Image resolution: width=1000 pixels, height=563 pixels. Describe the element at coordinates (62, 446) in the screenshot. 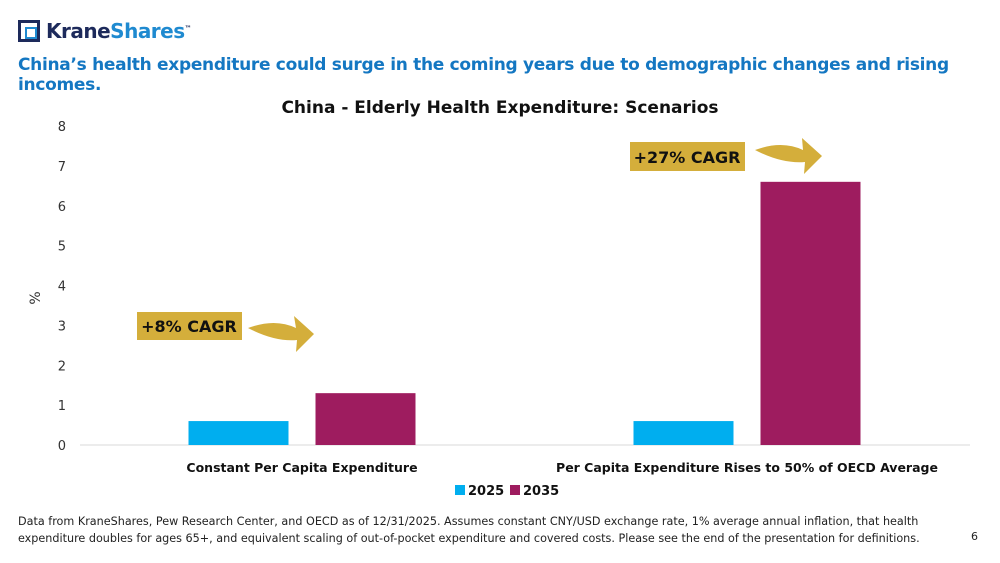

I see `y-tick-label: 0` at that location.